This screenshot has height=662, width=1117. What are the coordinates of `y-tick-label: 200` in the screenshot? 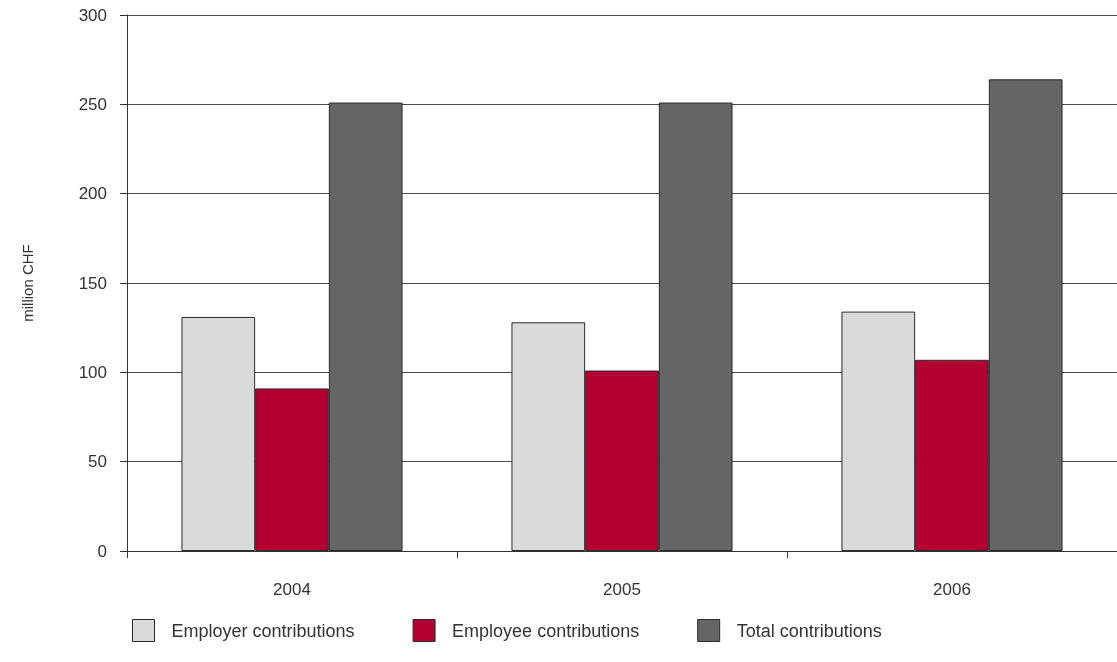 It's located at (92, 194).